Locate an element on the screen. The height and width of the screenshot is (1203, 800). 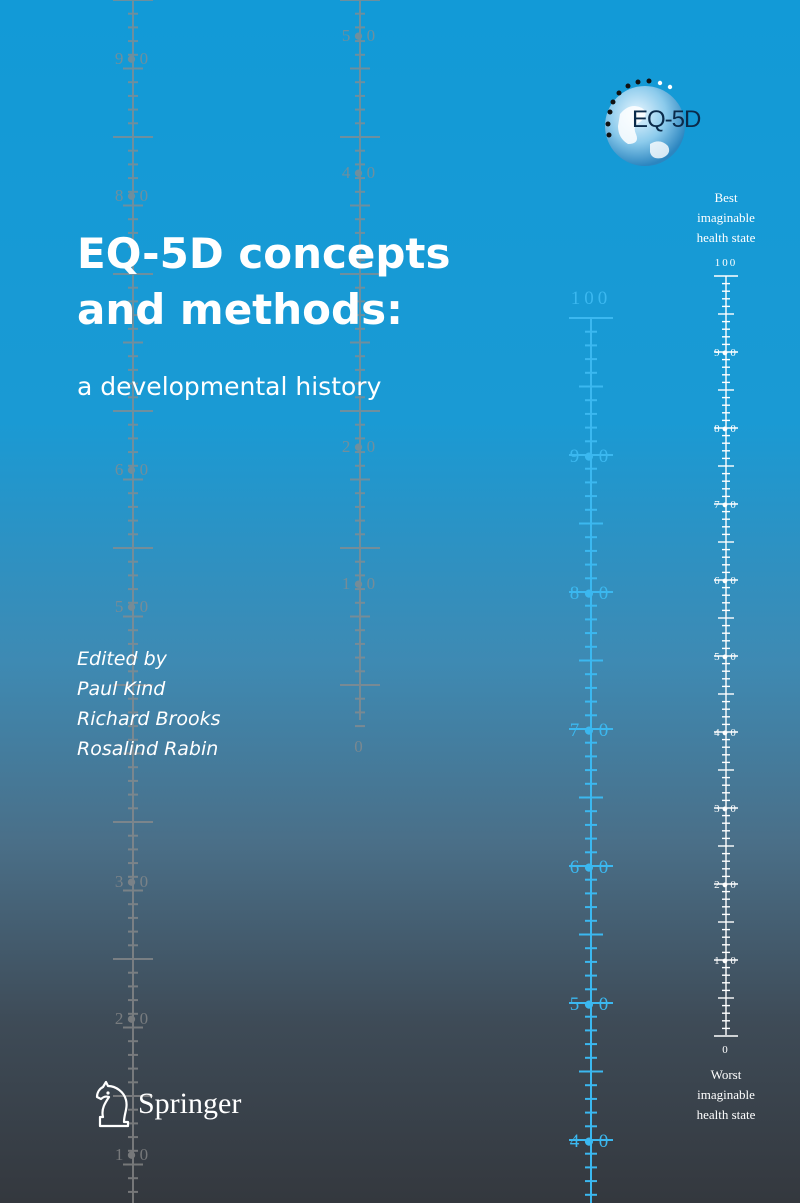
book-subtitle: a developmental history is located at coordinates (229, 386).